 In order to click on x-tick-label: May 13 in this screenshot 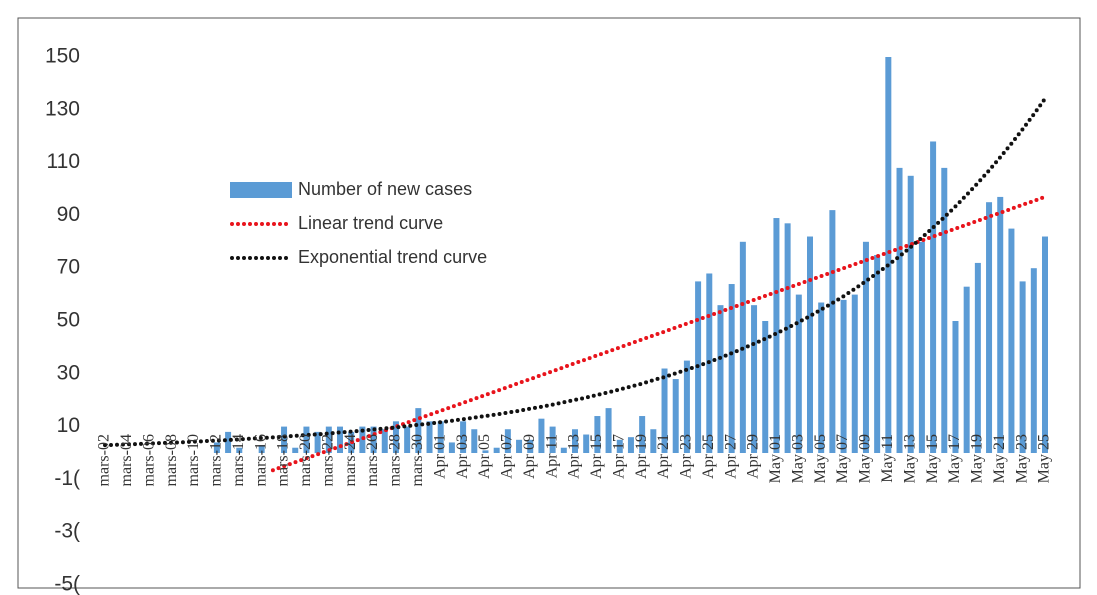, I will do `click(909, 458)`.